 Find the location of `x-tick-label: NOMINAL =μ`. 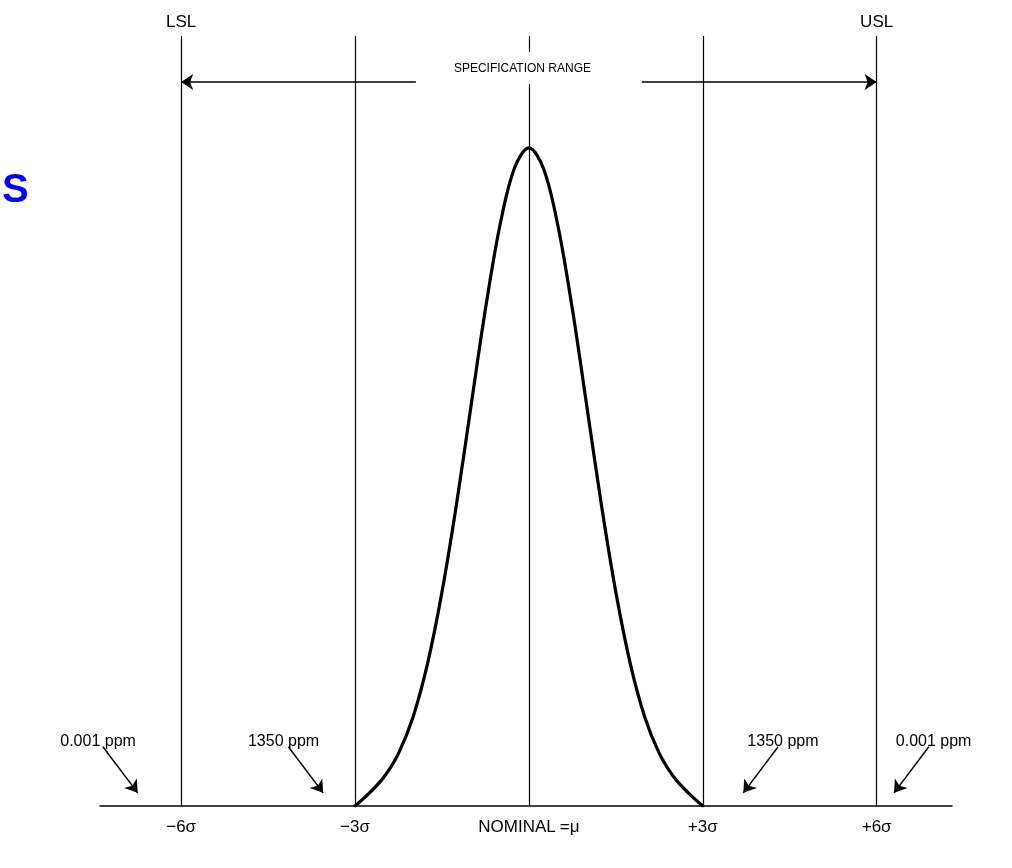

x-tick-label: NOMINAL =μ is located at coordinates (529, 826).